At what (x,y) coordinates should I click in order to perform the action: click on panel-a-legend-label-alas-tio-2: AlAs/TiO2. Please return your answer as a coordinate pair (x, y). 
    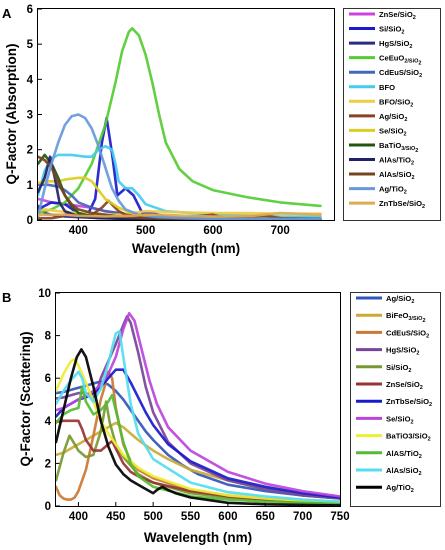
    Looking at the image, I should click on (396, 161).